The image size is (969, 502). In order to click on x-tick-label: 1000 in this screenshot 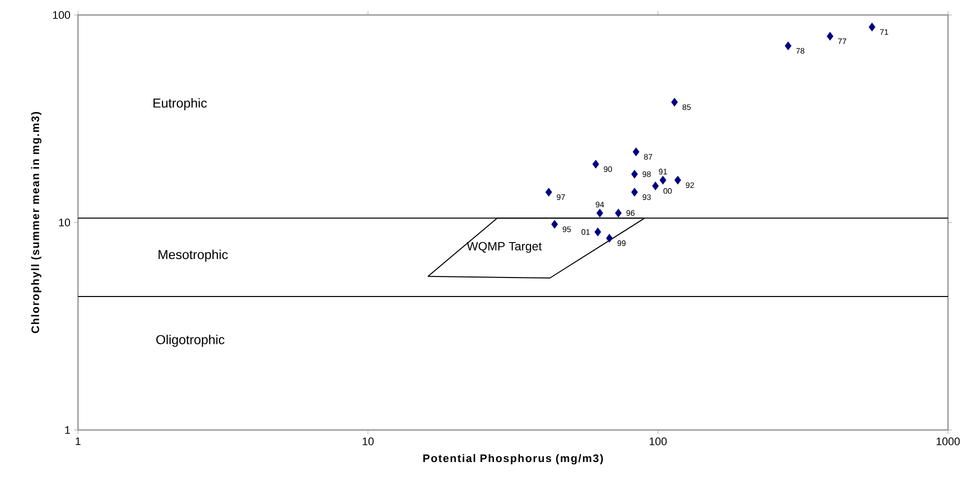, I will do `click(948, 441)`.